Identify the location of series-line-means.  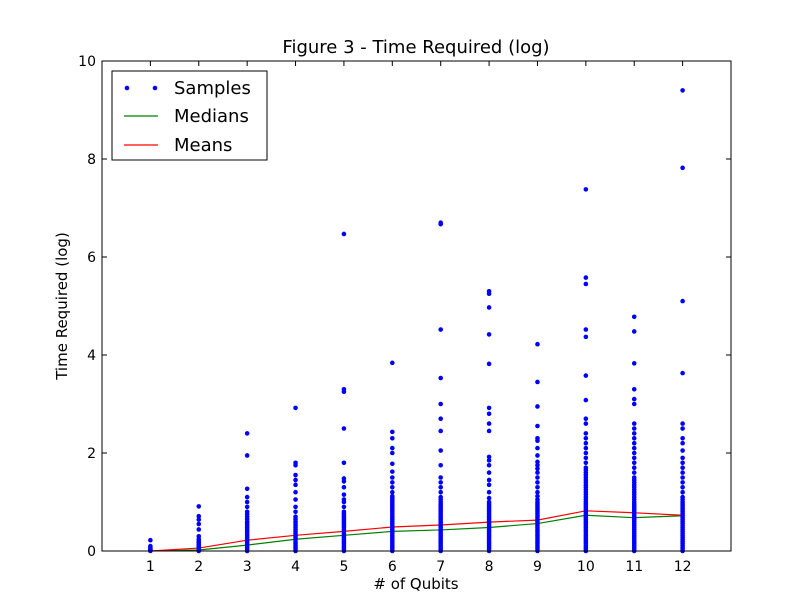
(416, 531).